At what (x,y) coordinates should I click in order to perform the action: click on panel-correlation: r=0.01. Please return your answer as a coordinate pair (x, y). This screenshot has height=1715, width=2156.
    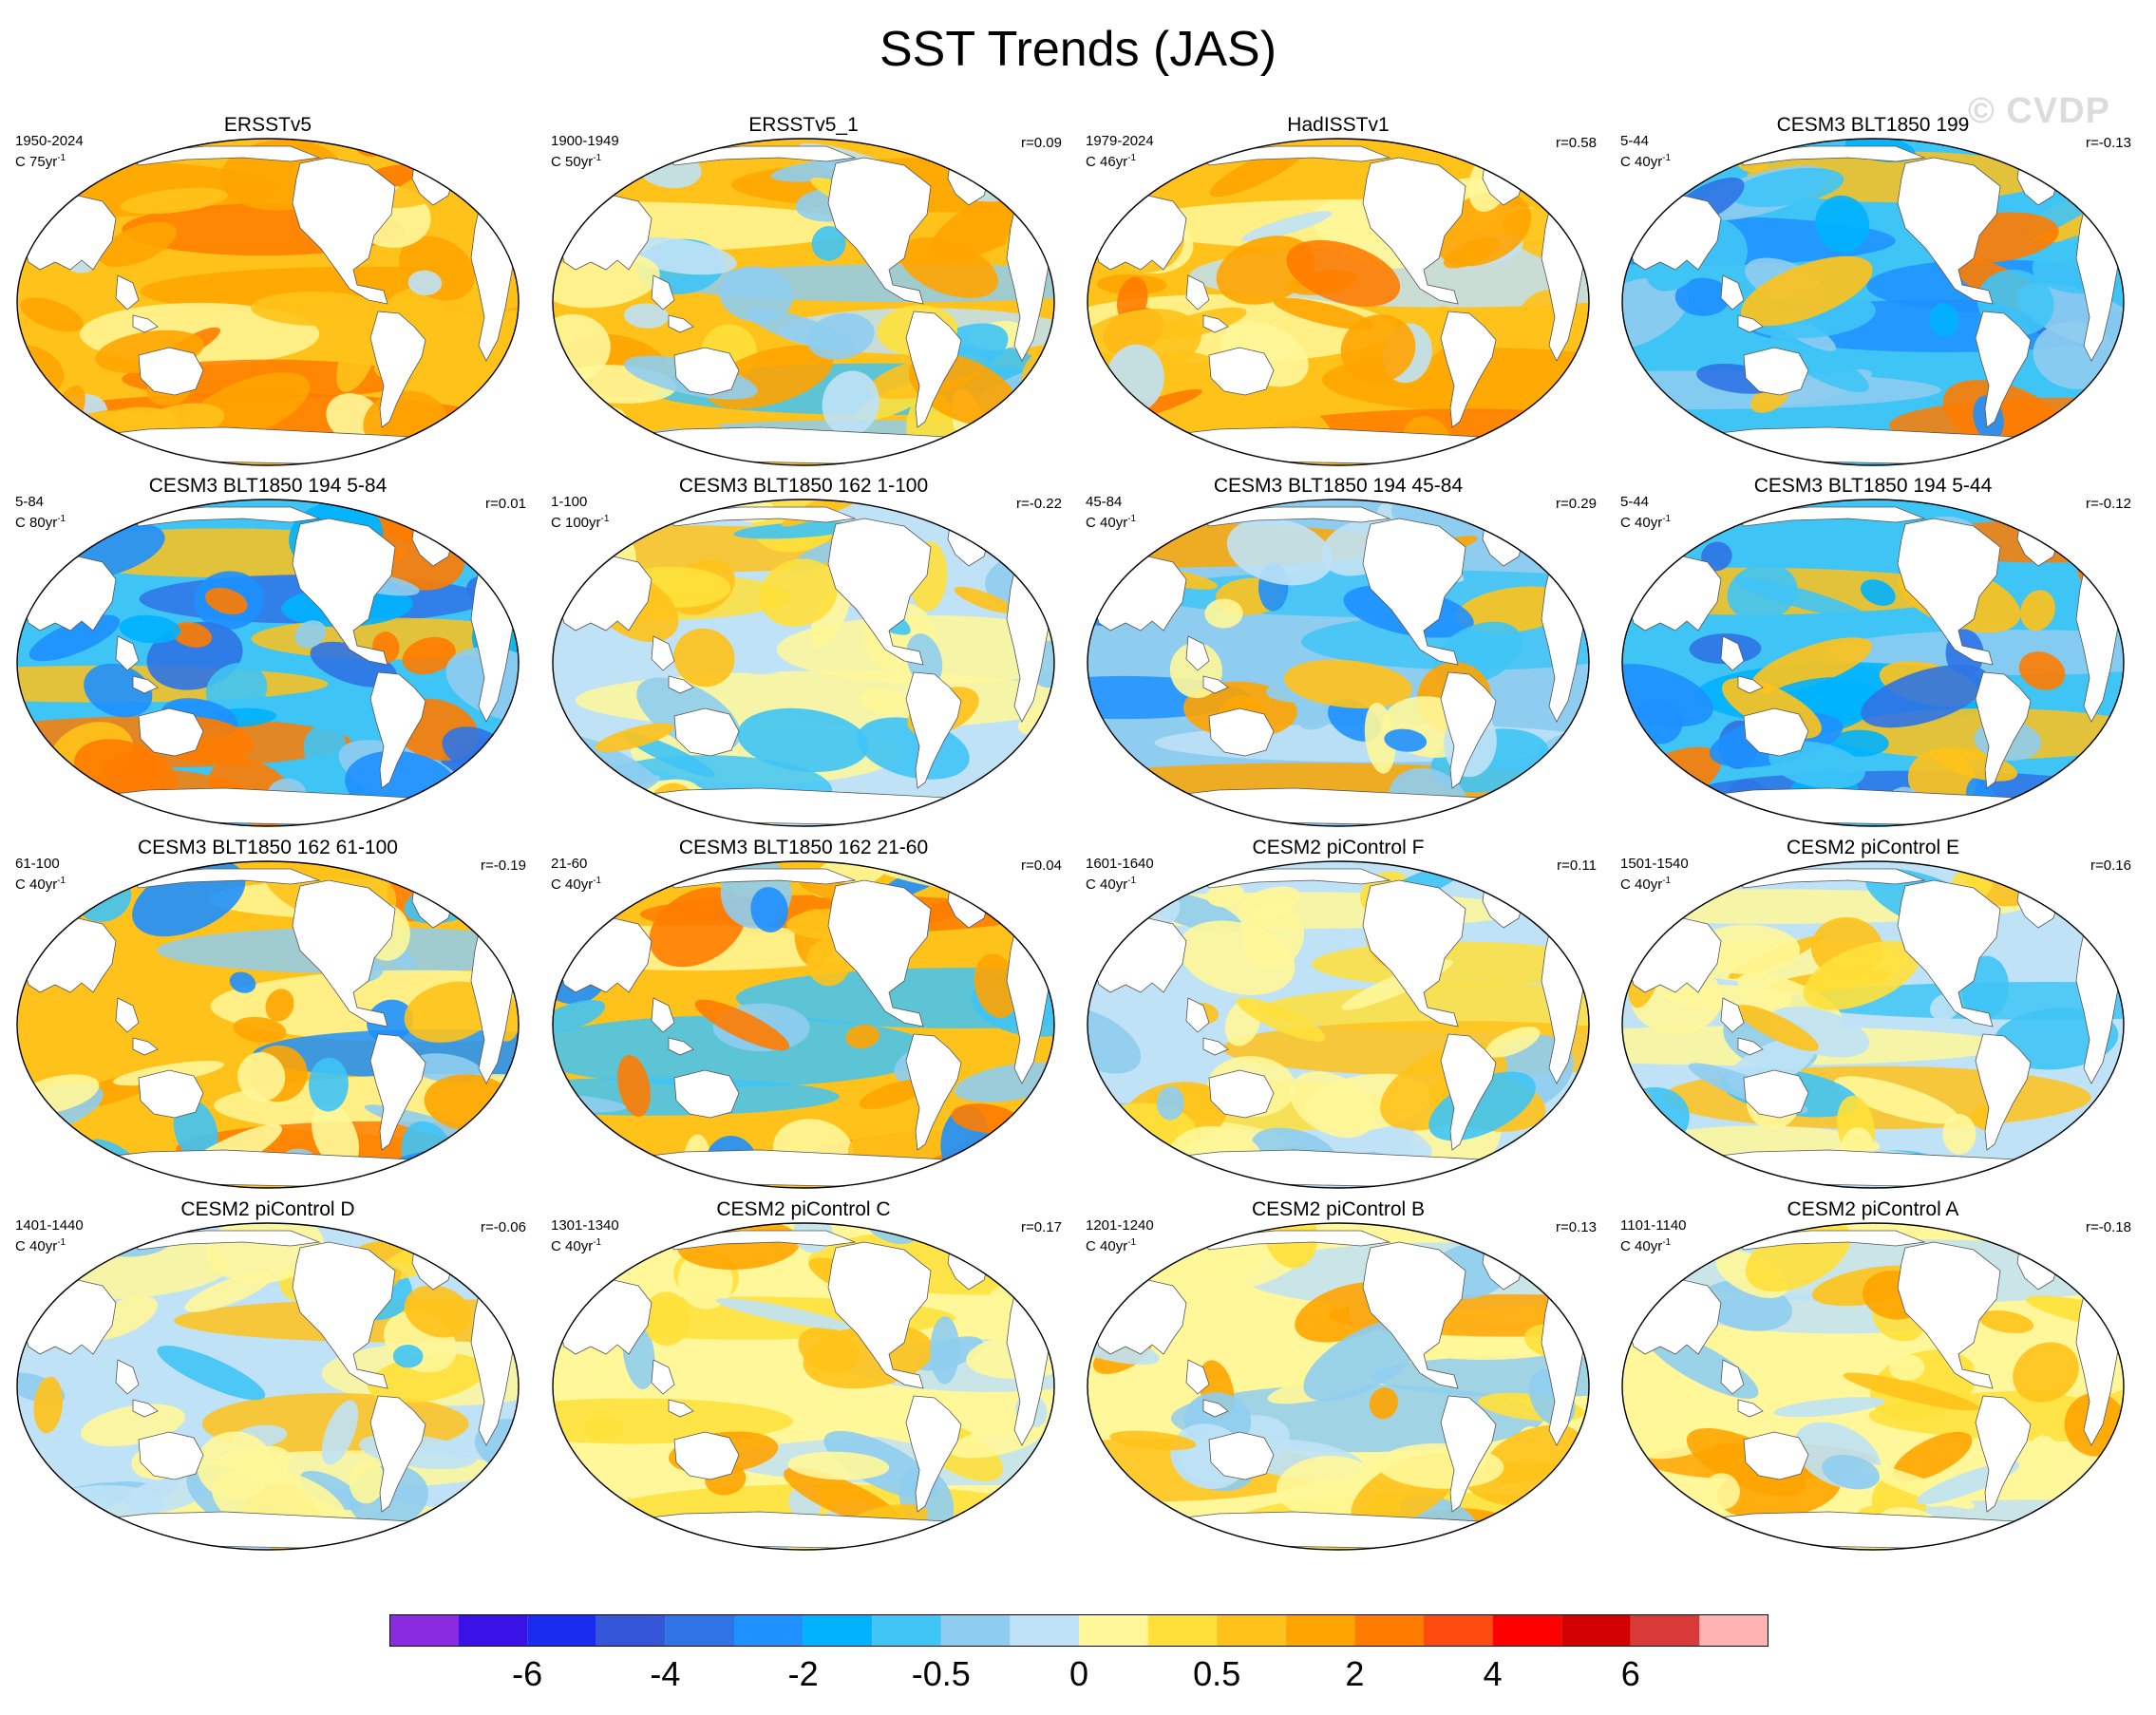
    Looking at the image, I should click on (506, 504).